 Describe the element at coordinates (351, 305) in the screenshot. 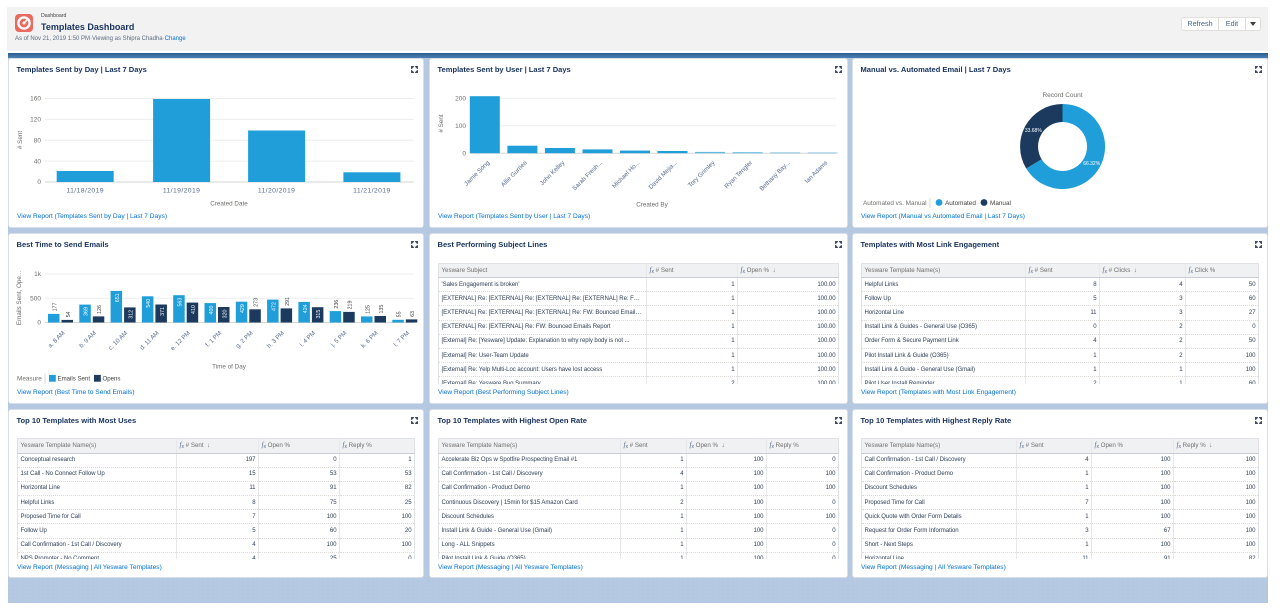

I see `svg-text: 219` at that location.